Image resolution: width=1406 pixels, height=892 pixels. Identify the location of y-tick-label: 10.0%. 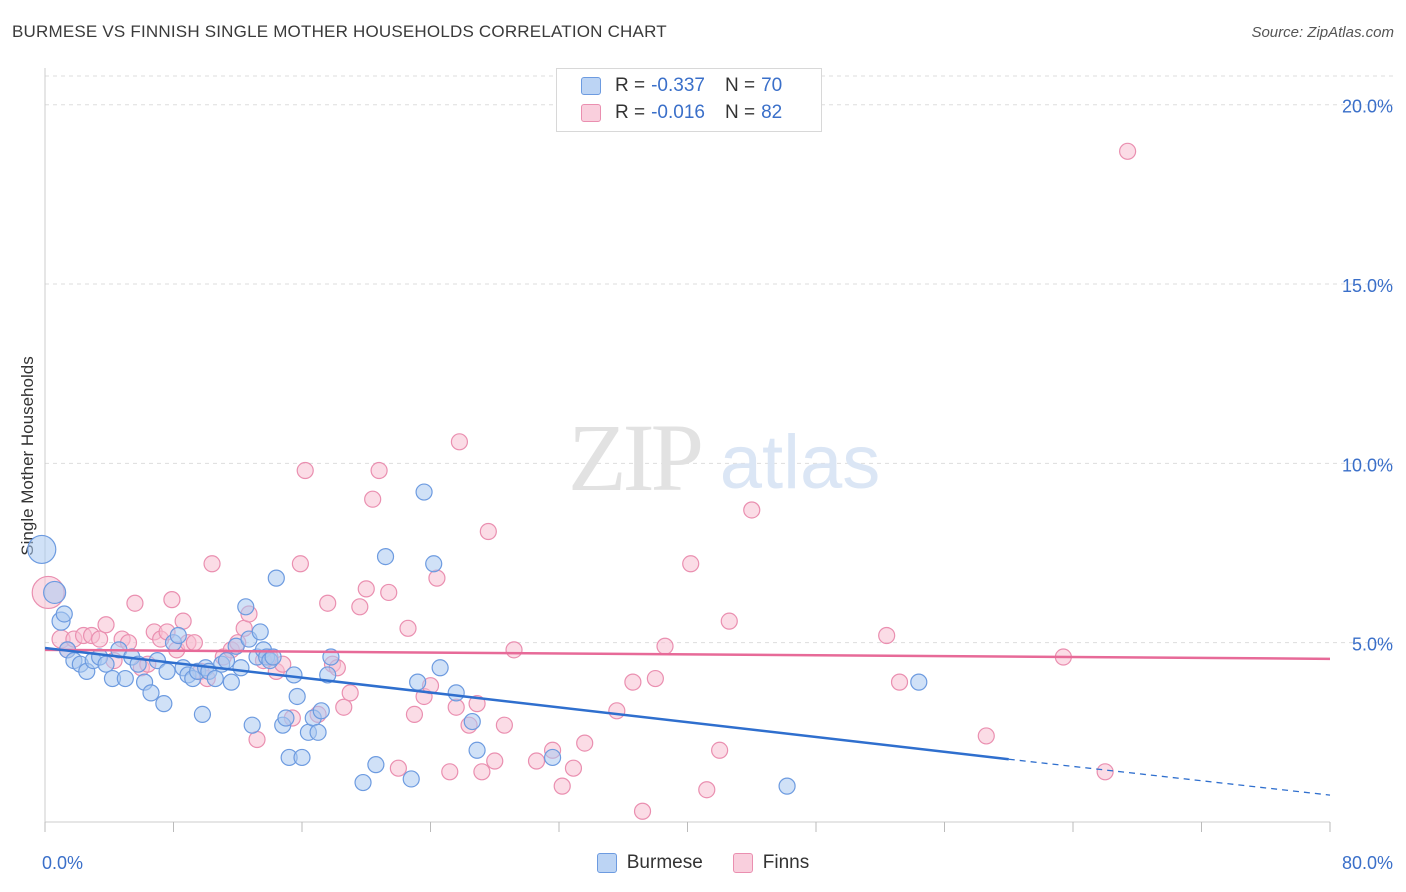
(1367, 465).